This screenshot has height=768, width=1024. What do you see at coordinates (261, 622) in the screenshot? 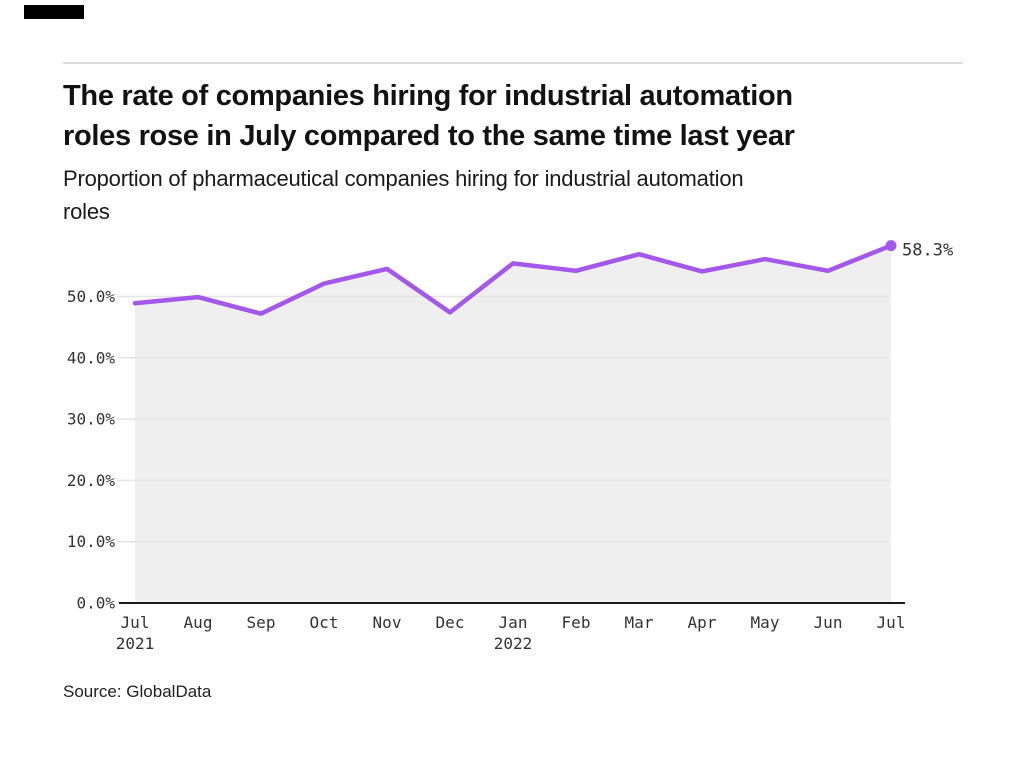
I see `x-tick-label: Sep` at bounding box center [261, 622].